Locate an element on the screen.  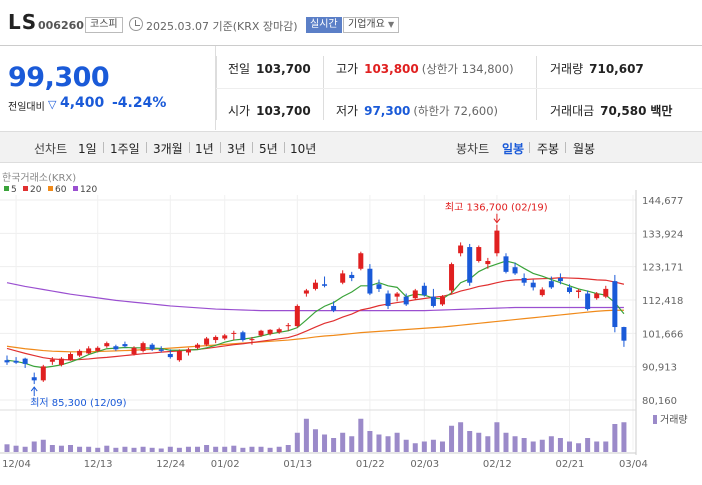
x-tick-label: 02/21 is located at coordinates (569, 464).